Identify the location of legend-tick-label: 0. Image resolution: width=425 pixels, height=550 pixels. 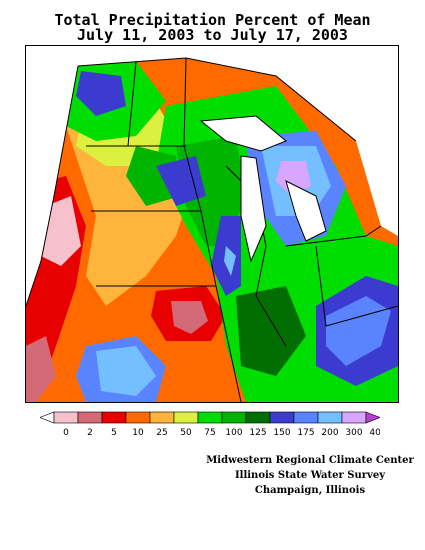
(66, 433).